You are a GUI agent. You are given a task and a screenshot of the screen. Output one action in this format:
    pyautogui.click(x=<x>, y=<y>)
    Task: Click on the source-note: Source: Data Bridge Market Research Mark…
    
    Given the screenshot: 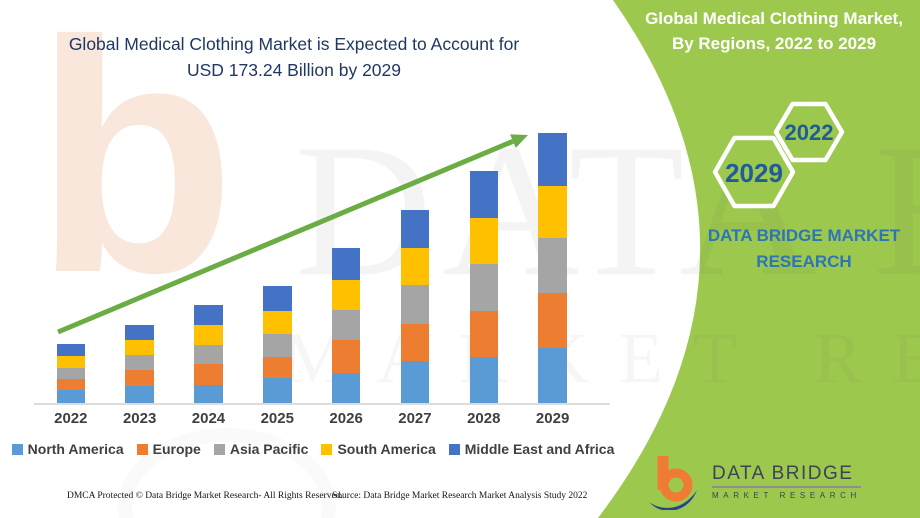 What is the action you would take?
    pyautogui.click(x=460, y=496)
    